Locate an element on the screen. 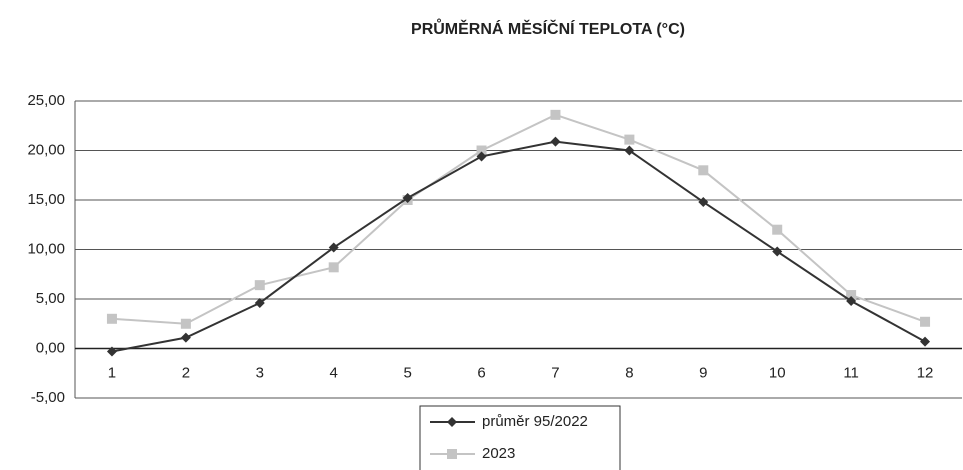 This screenshot has width=963, height=470. legend-box is located at coordinates (520, 437).